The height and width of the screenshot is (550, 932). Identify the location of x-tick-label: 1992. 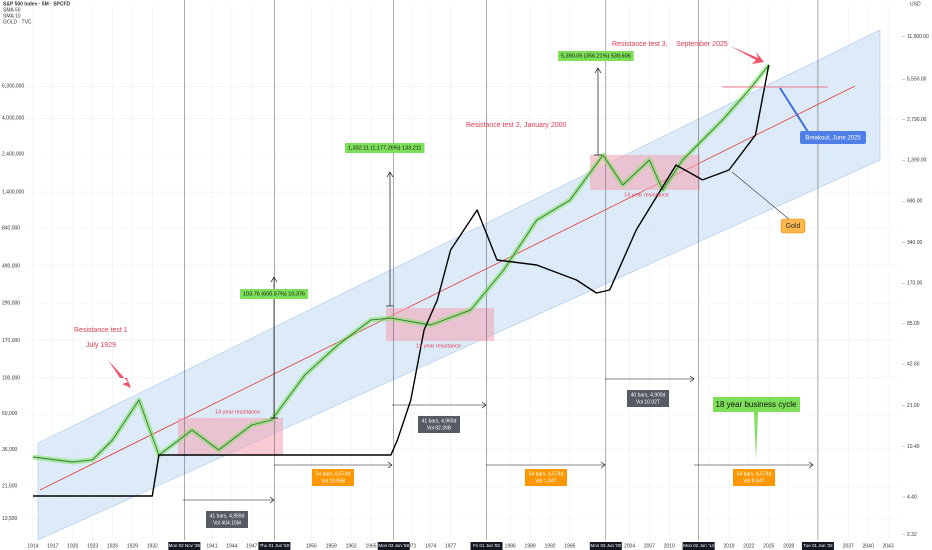
(549, 546).